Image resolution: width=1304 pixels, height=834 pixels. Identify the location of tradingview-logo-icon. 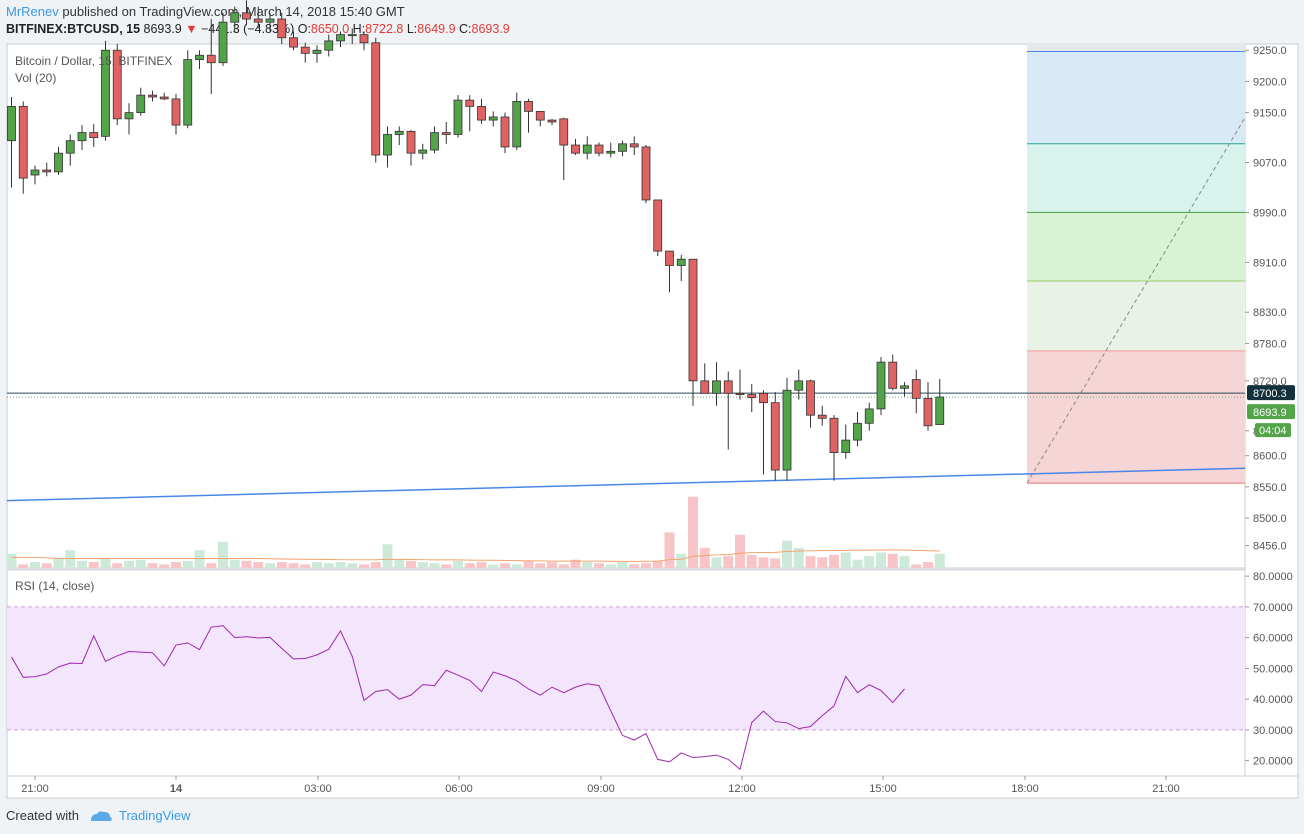
(101, 815).